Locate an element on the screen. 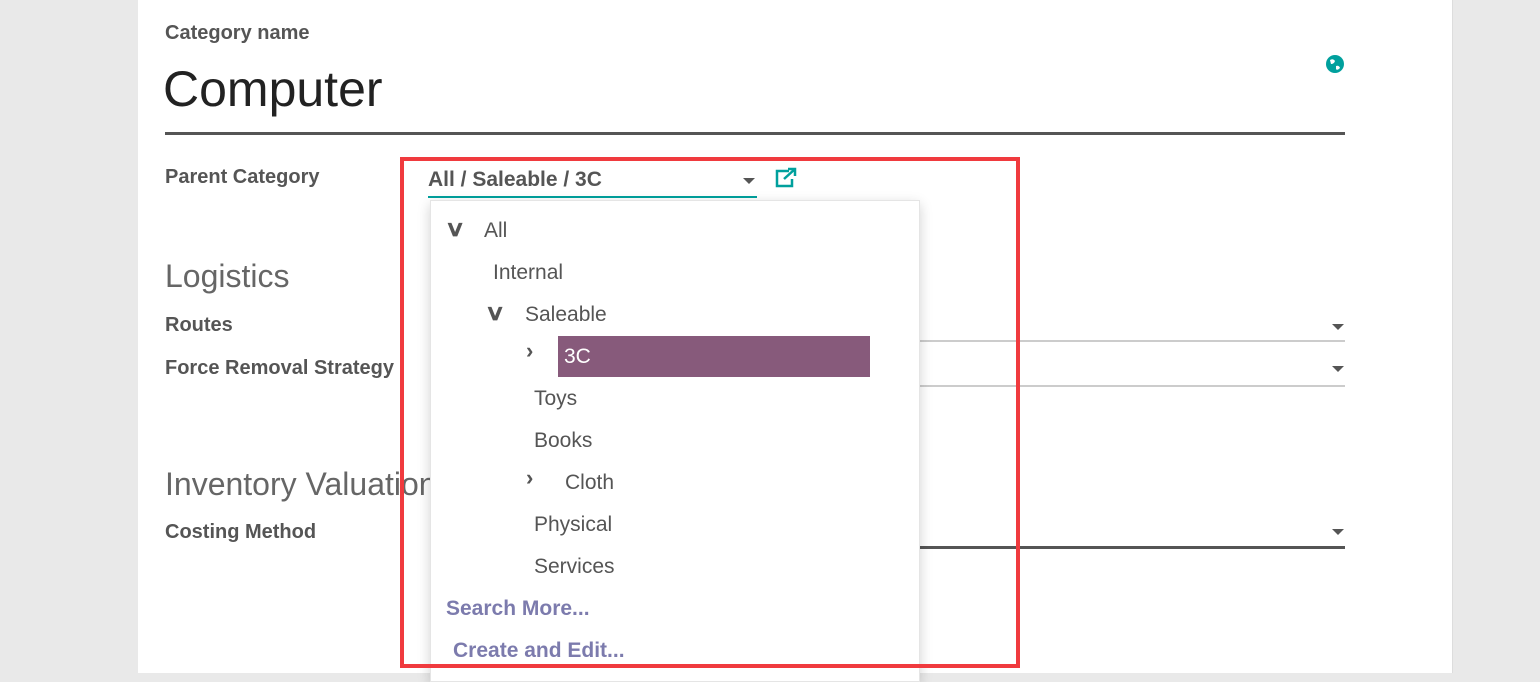 Image resolution: width=1540 pixels, height=682 pixels. costing-caret-icon is located at coordinates (1338, 532).